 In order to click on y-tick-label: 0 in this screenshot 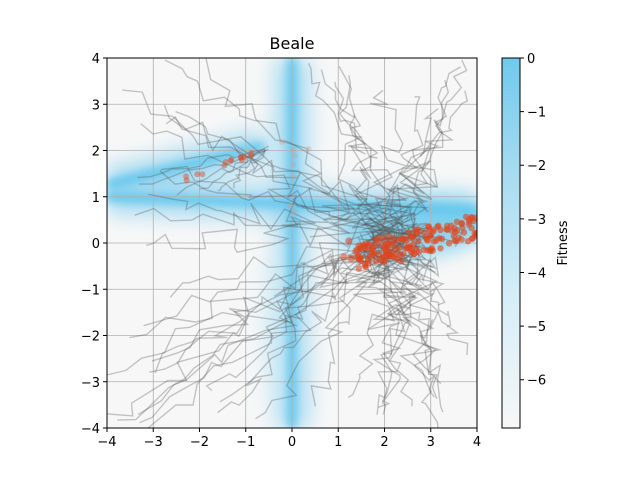, I will do `click(96, 244)`.